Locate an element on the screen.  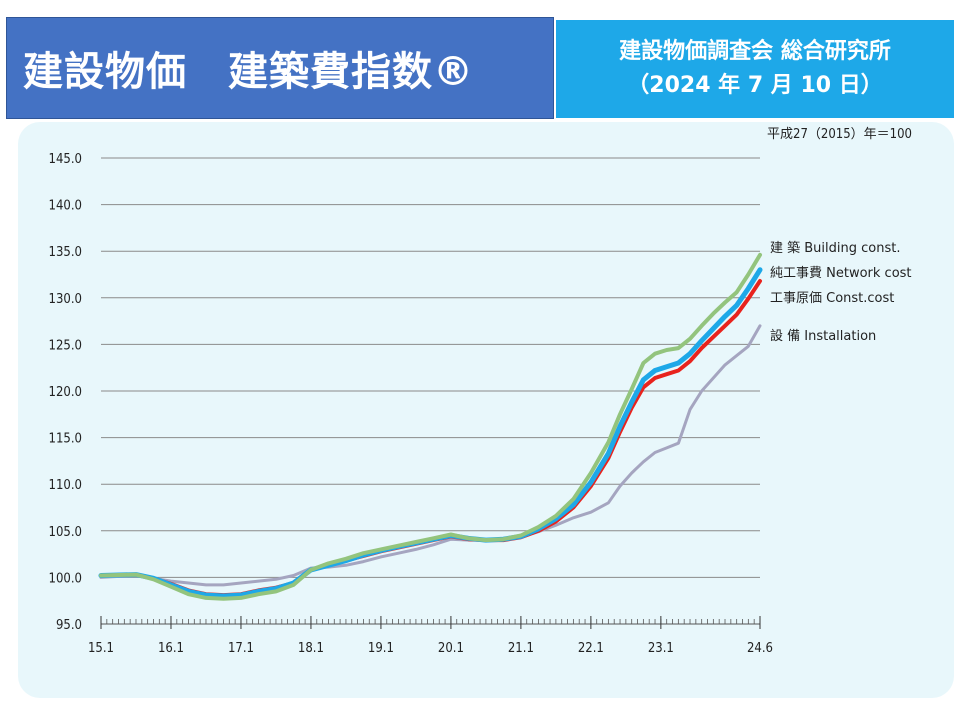
x-tick-label: 22.1 is located at coordinates (591, 648).